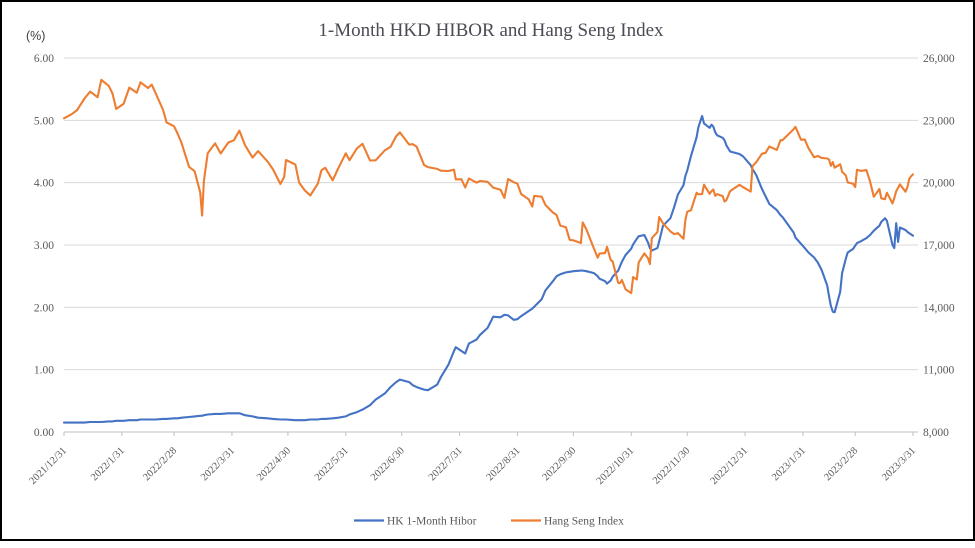 Image resolution: width=975 pixels, height=548 pixels. Describe the element at coordinates (489, 522) in the screenshot. I see `legend: HK 1-Month Hibor Hang Seng Index` at that location.